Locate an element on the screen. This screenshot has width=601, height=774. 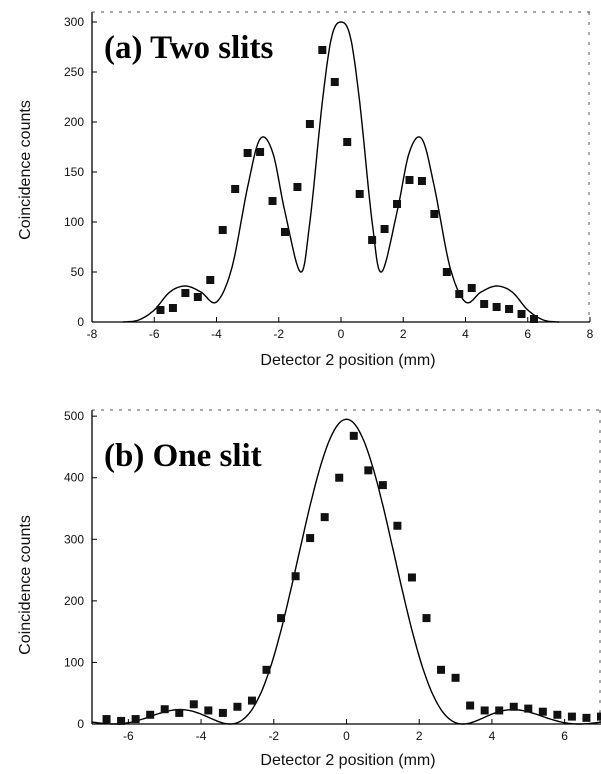
y-tick-label: 400 is located at coordinates (74, 478).